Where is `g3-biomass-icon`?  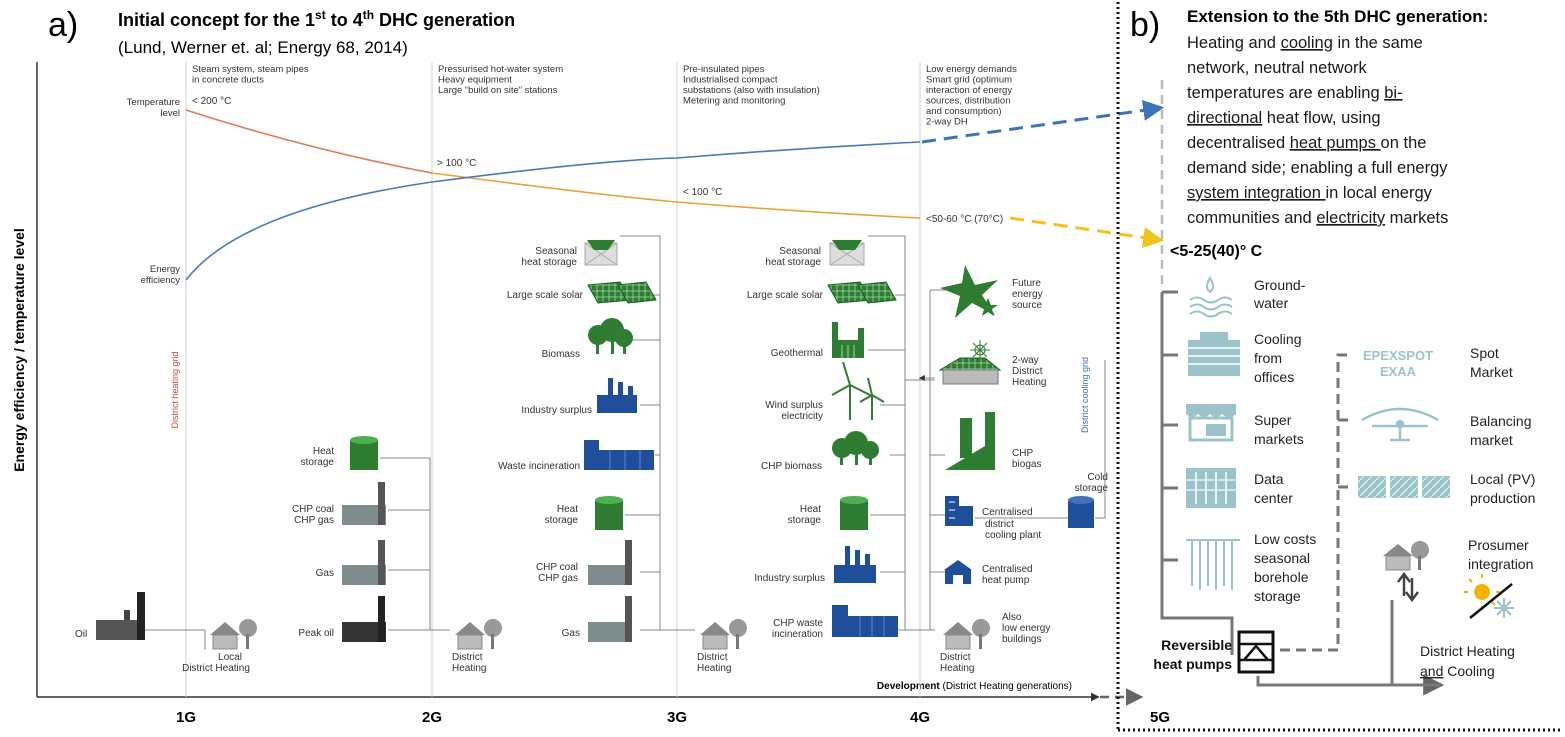 g3-biomass-icon is located at coordinates (610, 336).